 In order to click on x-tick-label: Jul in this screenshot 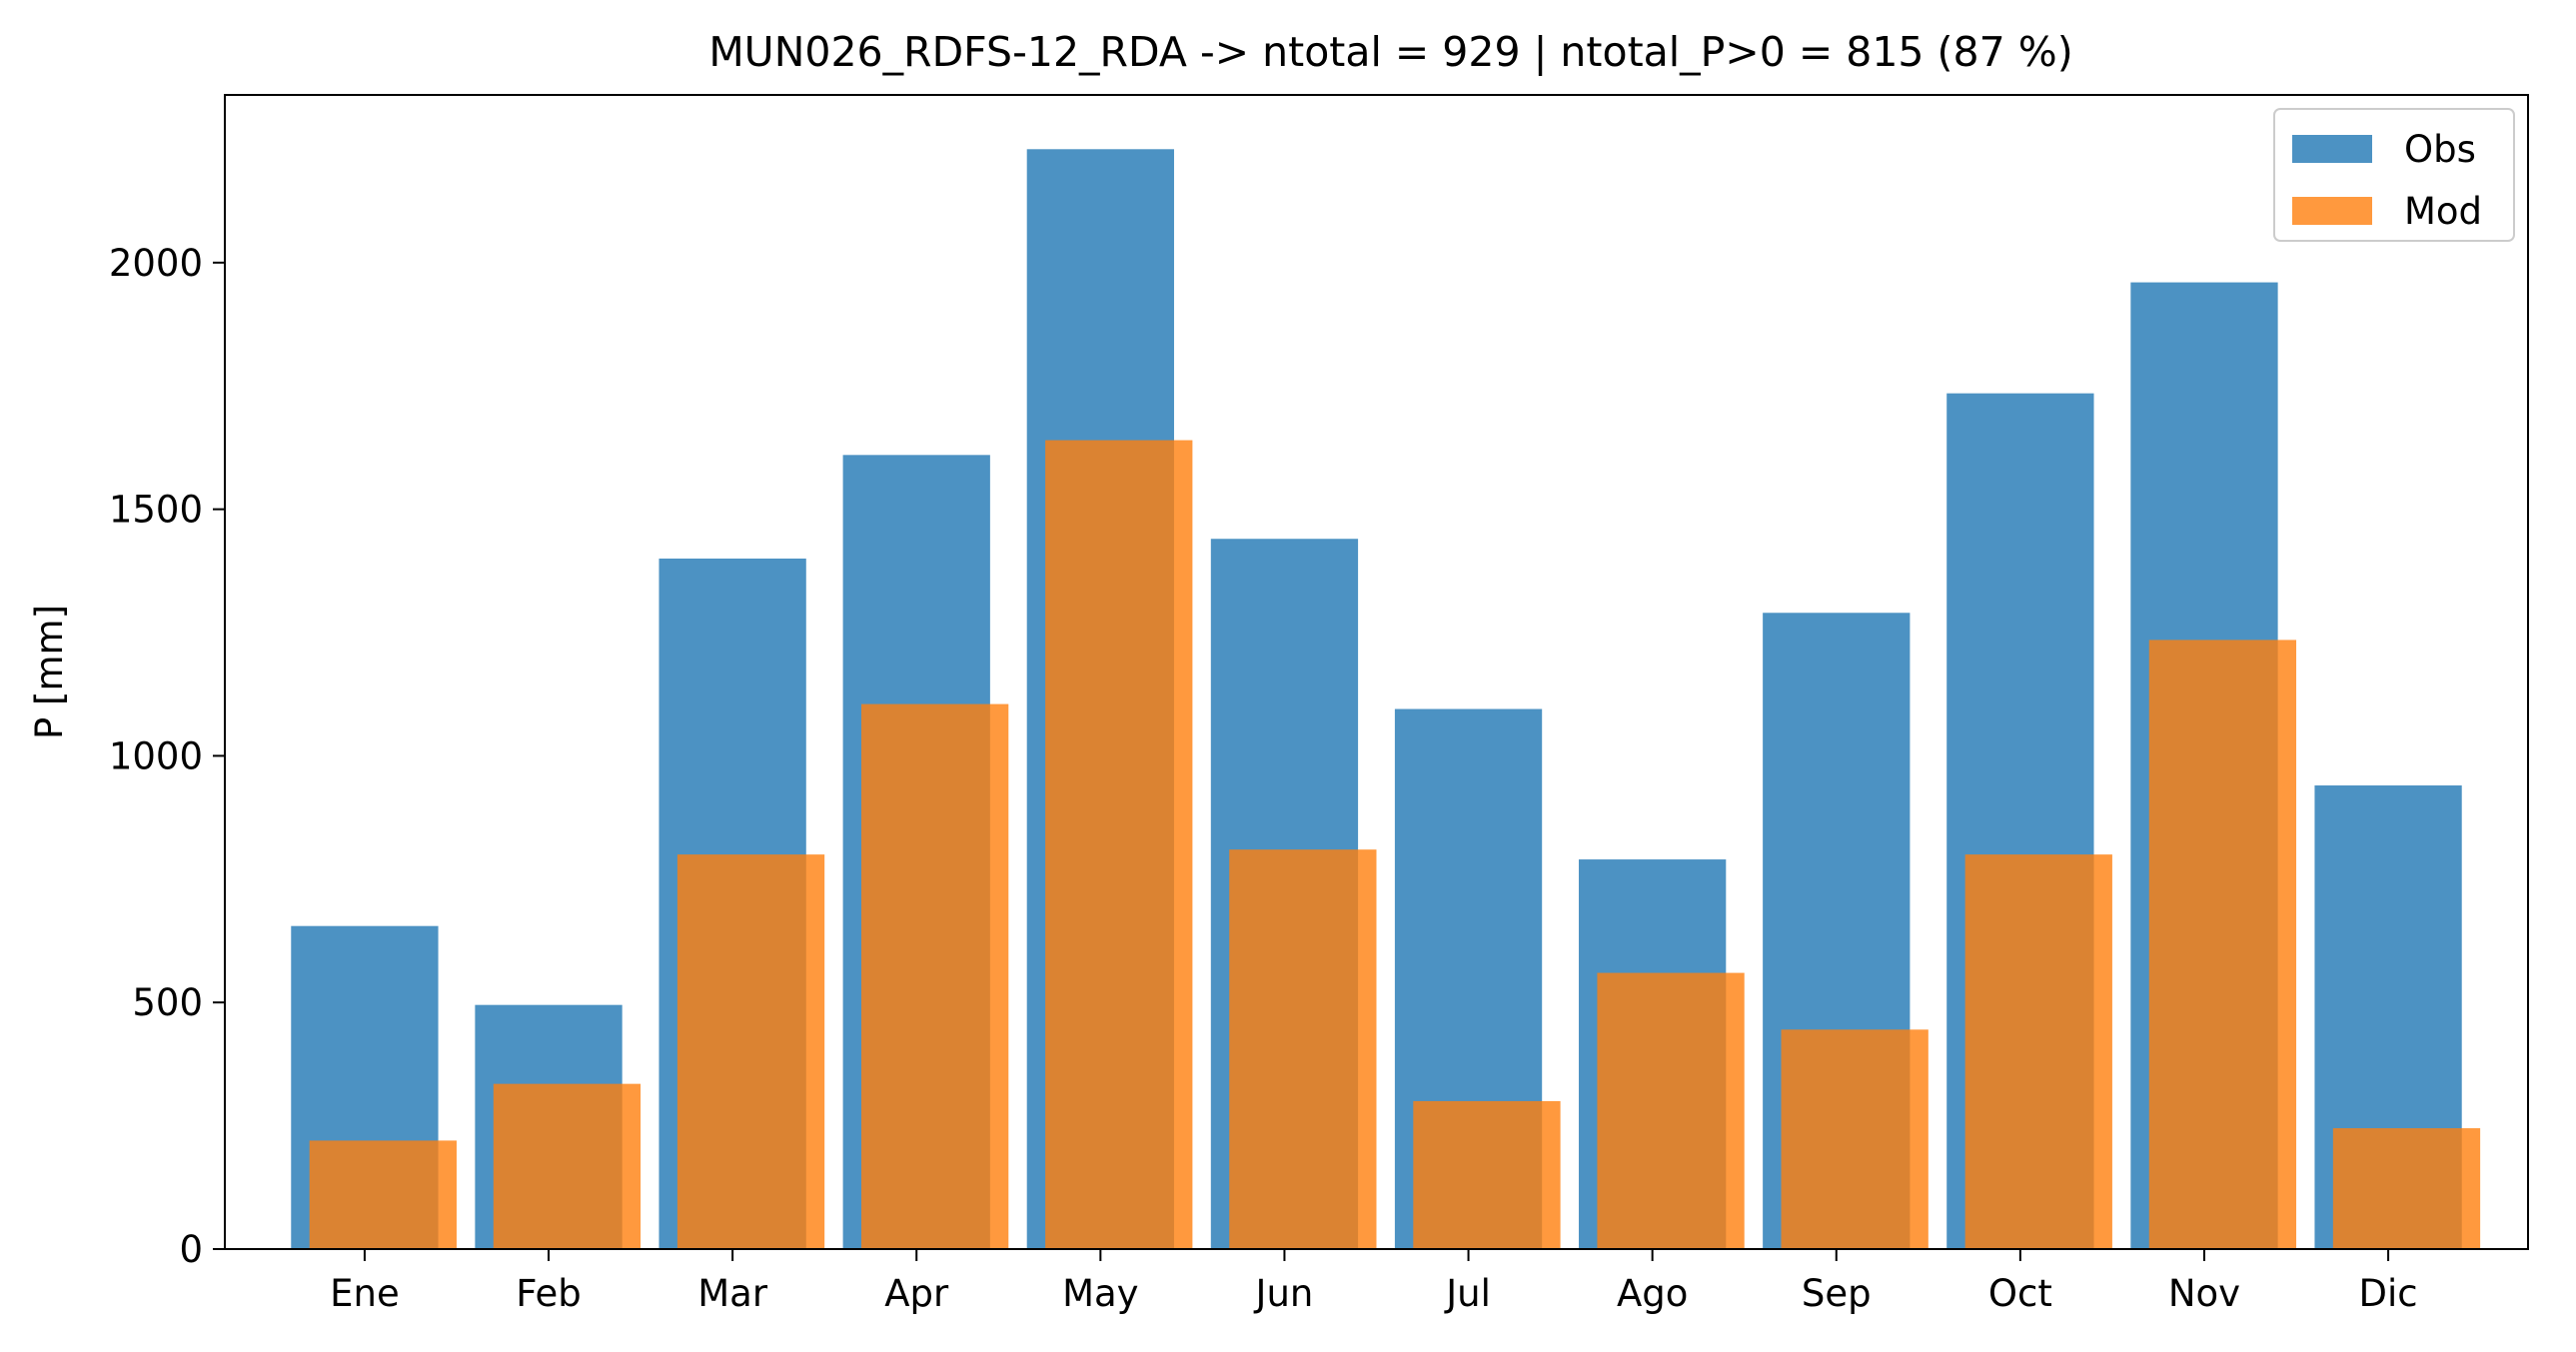, I will do `click(1467, 1293)`.